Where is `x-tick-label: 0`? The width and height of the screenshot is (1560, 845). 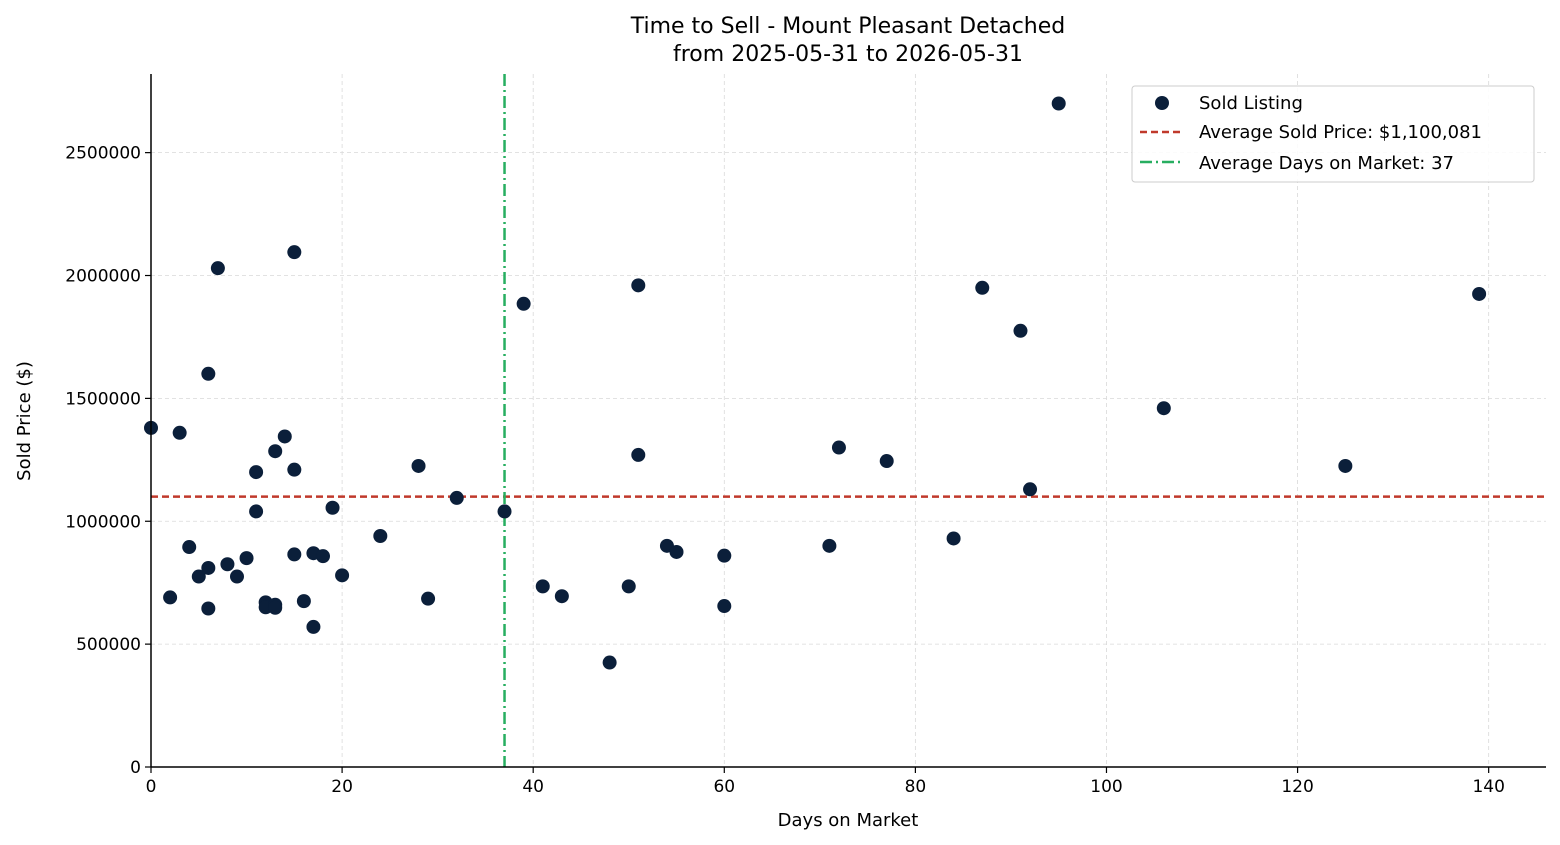 x-tick-label: 0 is located at coordinates (151, 787).